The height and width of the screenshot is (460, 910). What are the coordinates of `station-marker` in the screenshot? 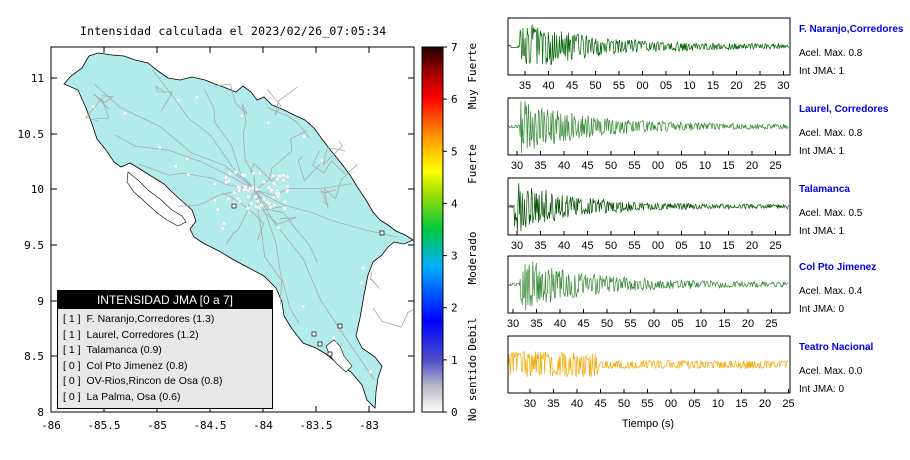 It's located at (320, 344).